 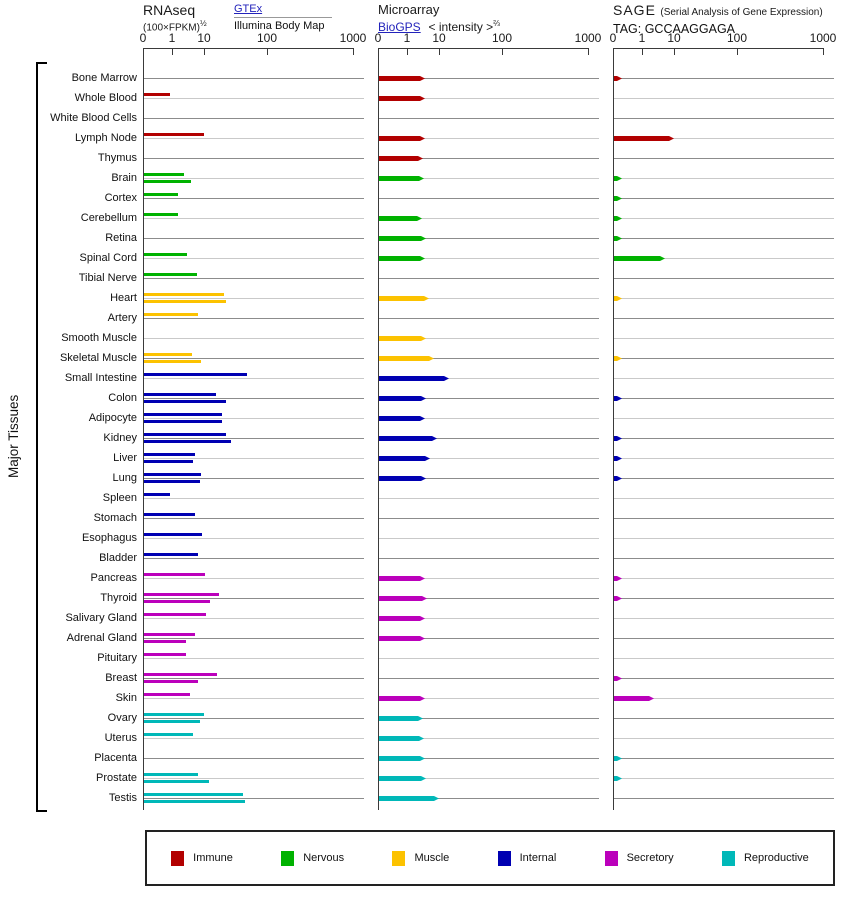 I want to click on axis-tick-label: 100, so click(x=737, y=38).